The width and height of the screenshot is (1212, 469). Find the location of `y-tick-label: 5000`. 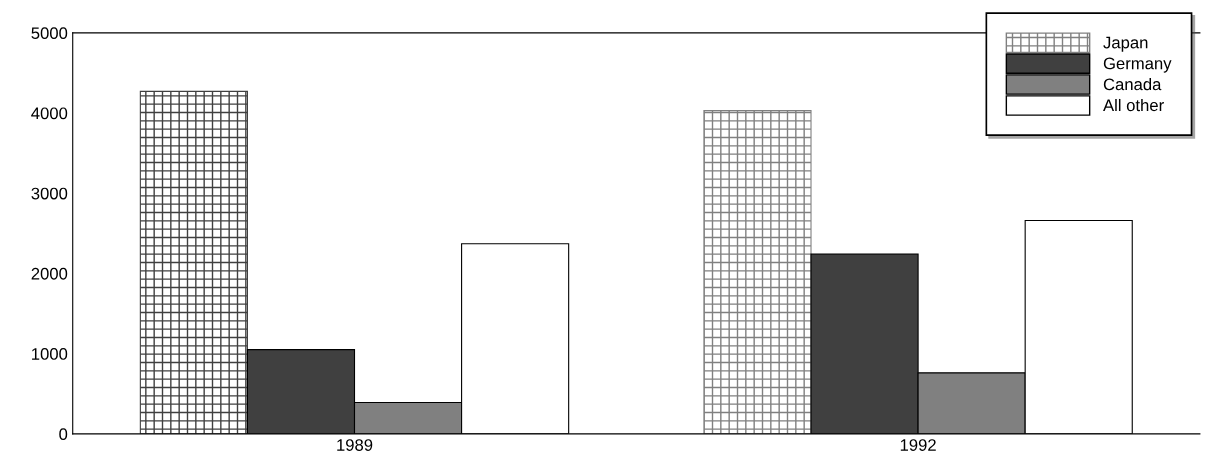

y-tick-label: 5000 is located at coordinates (49, 33).